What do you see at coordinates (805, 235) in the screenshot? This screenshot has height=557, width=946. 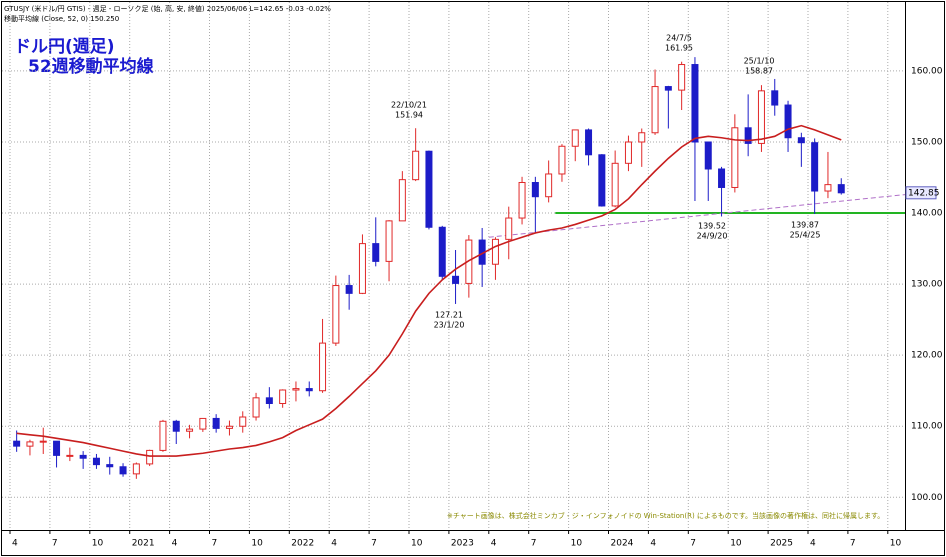 I see `annotation: 25/4/25` at bounding box center [805, 235].